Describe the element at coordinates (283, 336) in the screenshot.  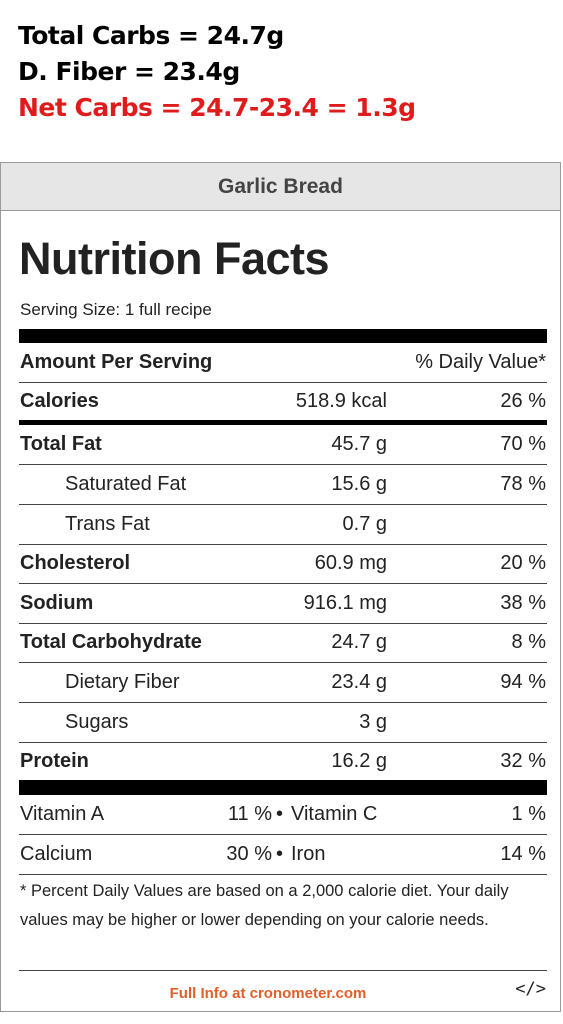
I see `thick-divider` at that location.